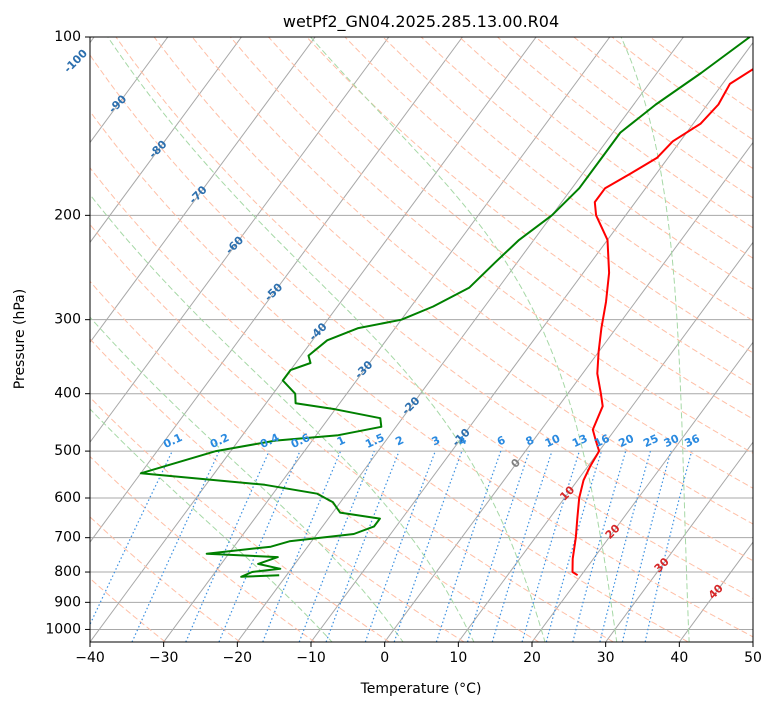 This screenshot has height=708, width=775. Describe the element at coordinates (67, 320) in the screenshot. I see `y-tick-label: 300` at that location.